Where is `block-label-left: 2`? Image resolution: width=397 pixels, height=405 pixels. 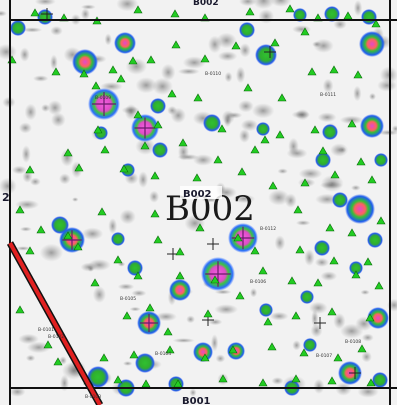 block-label-left: 2 is located at coordinates (6, 197).